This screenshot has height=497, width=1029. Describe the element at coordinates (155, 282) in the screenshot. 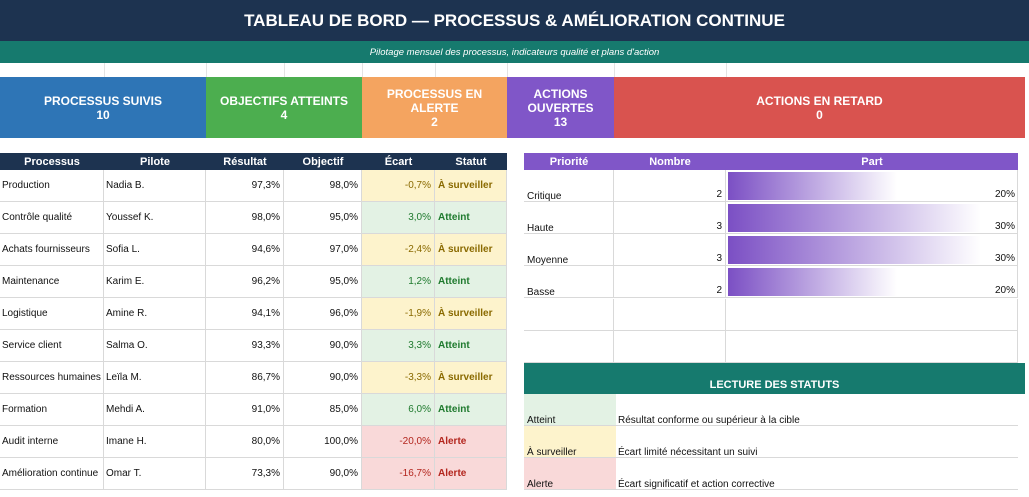

I see `table-cell-pilote: Karim E.` at that location.